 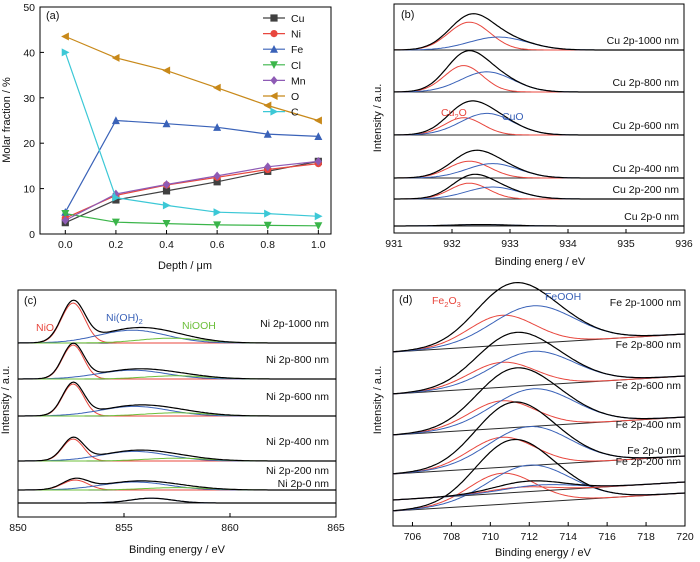 I want to click on panel-d-spectrum-label: Fe 2p-0 nm, so click(x=654, y=451).